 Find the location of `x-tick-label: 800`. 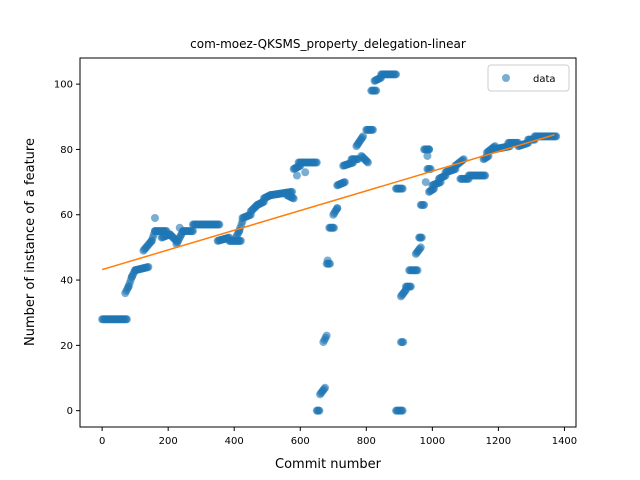

x-tick-label: 800 is located at coordinates (366, 441).